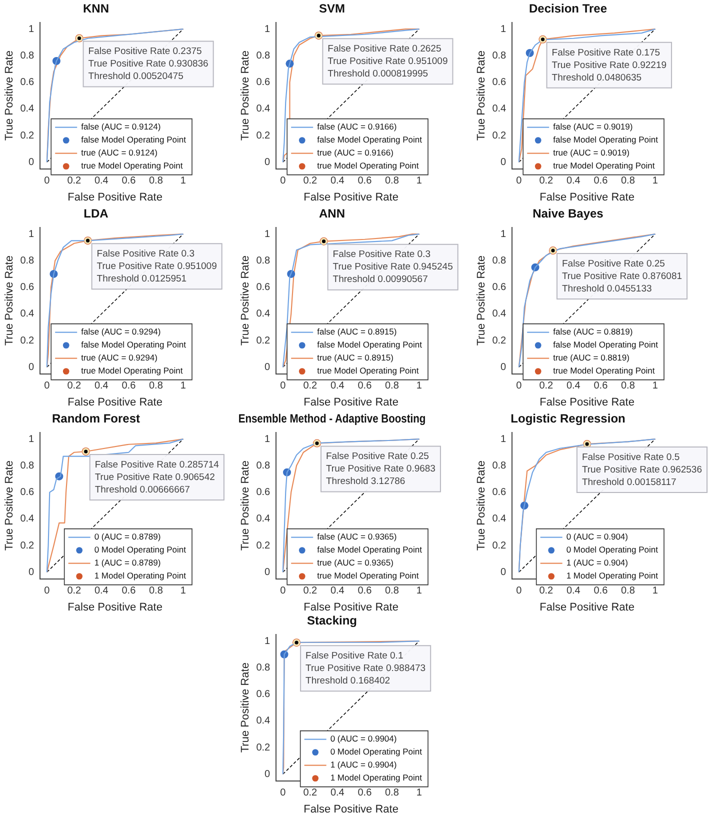 This screenshot has height=817, width=708. What do you see at coordinates (366, 668) in the screenshot?
I see `annotation: True Positive Rate 0.988473` at bounding box center [366, 668].